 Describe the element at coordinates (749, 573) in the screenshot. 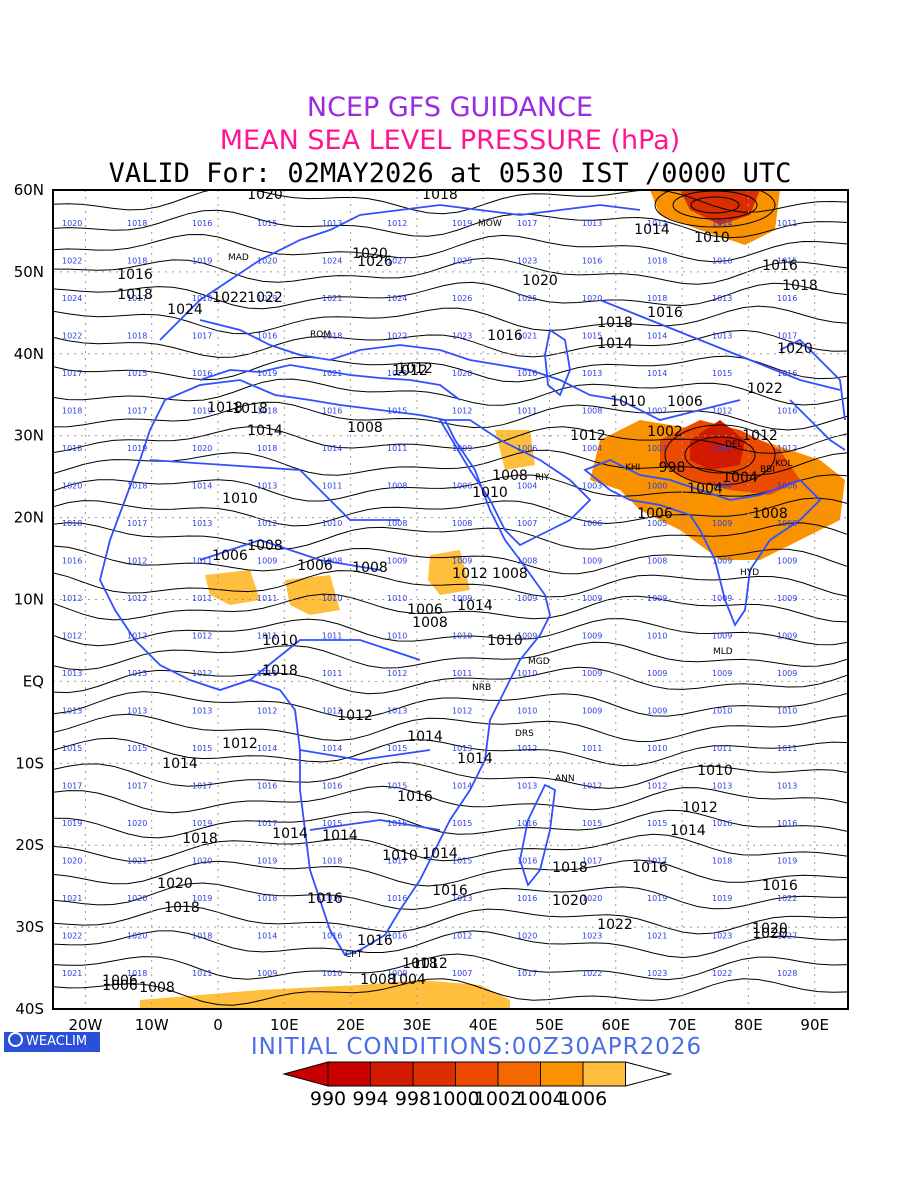

I see `city-code: HYD` at that location.